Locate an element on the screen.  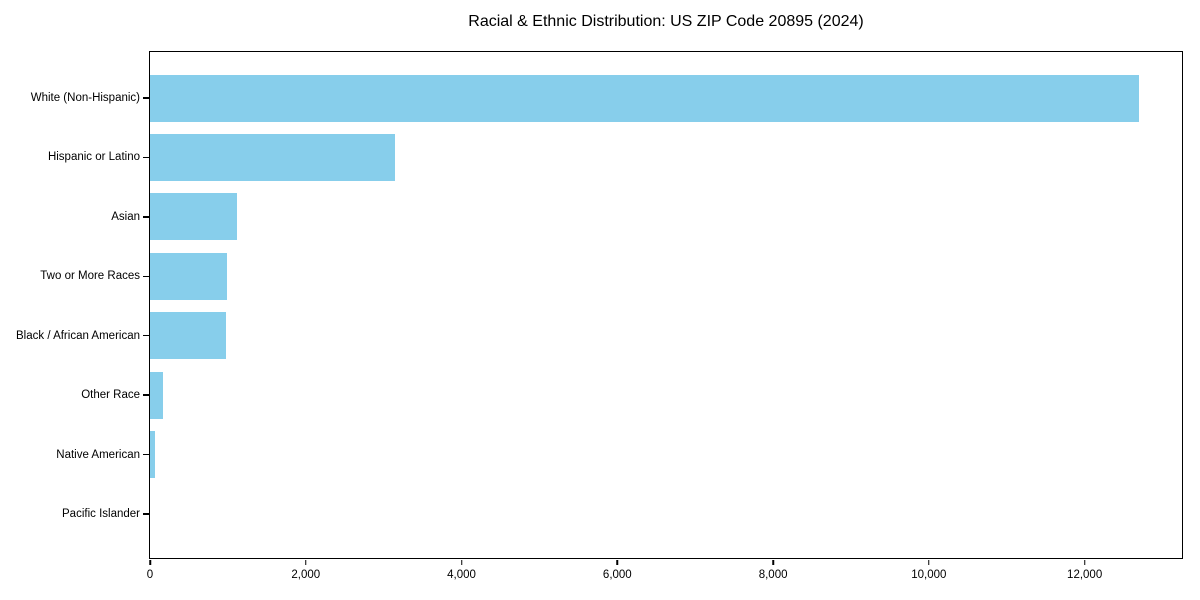
y-axis-label-asian: Asian is located at coordinates (125, 216).